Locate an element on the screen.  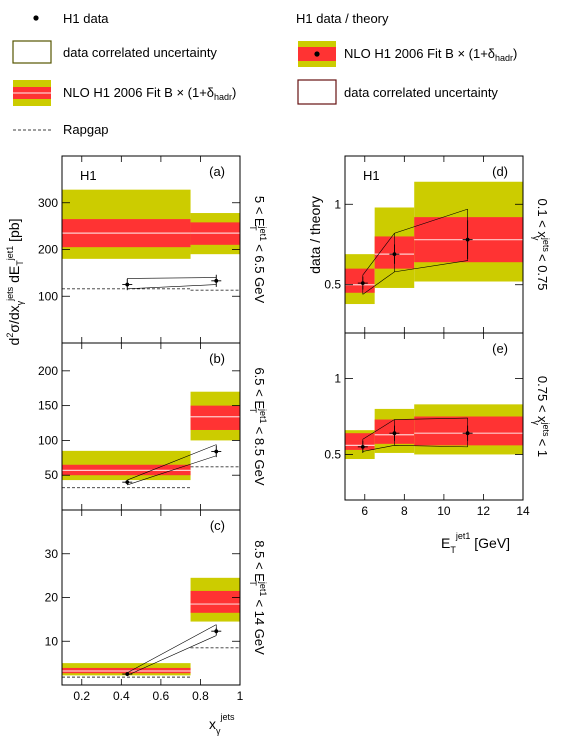
y-tick-label: 10 is located at coordinates (52, 641).